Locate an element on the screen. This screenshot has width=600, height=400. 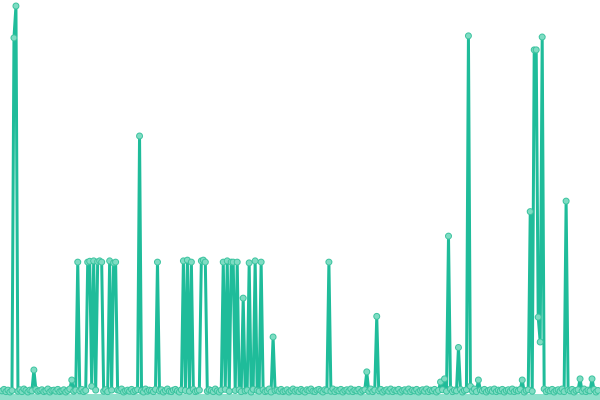
baseline-band is located at coordinates (300, 397).